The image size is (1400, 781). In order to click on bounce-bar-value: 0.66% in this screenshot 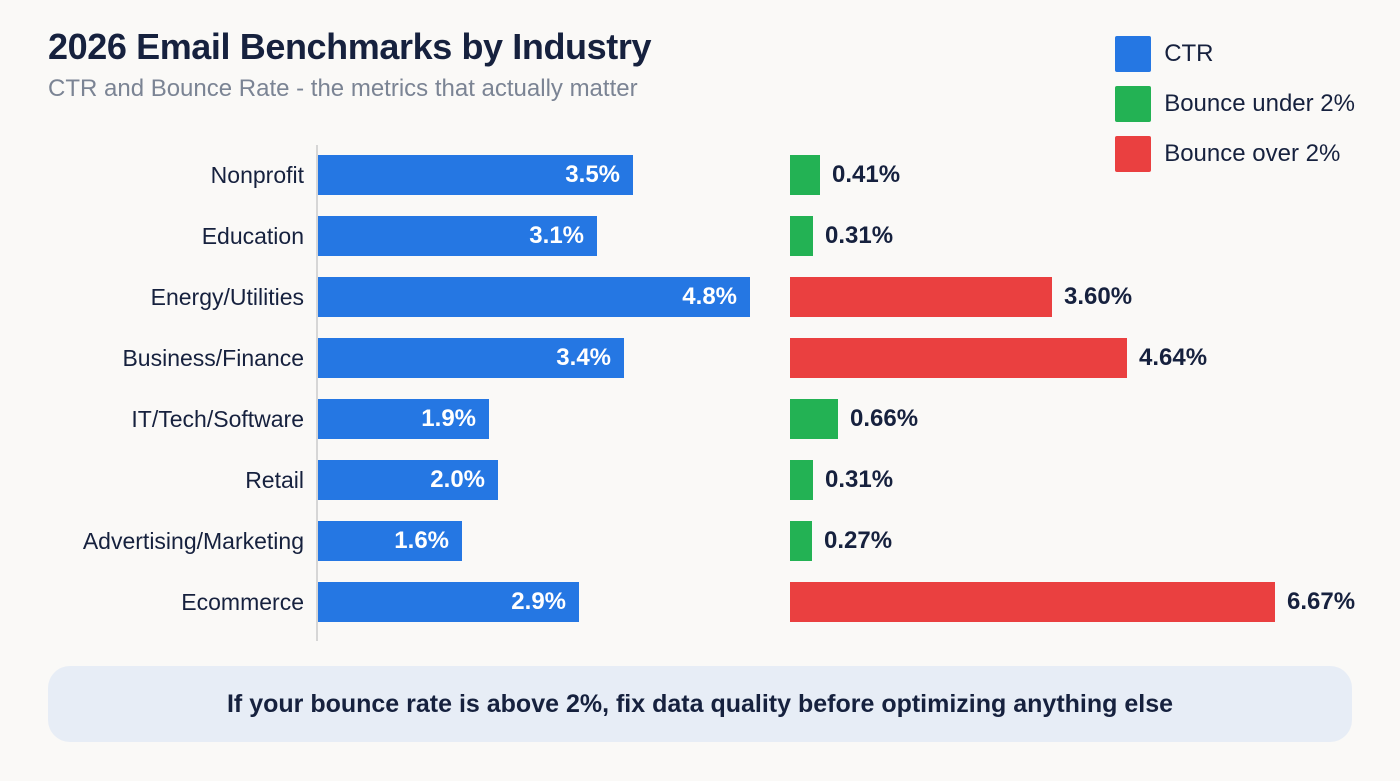, I will do `click(884, 418)`.